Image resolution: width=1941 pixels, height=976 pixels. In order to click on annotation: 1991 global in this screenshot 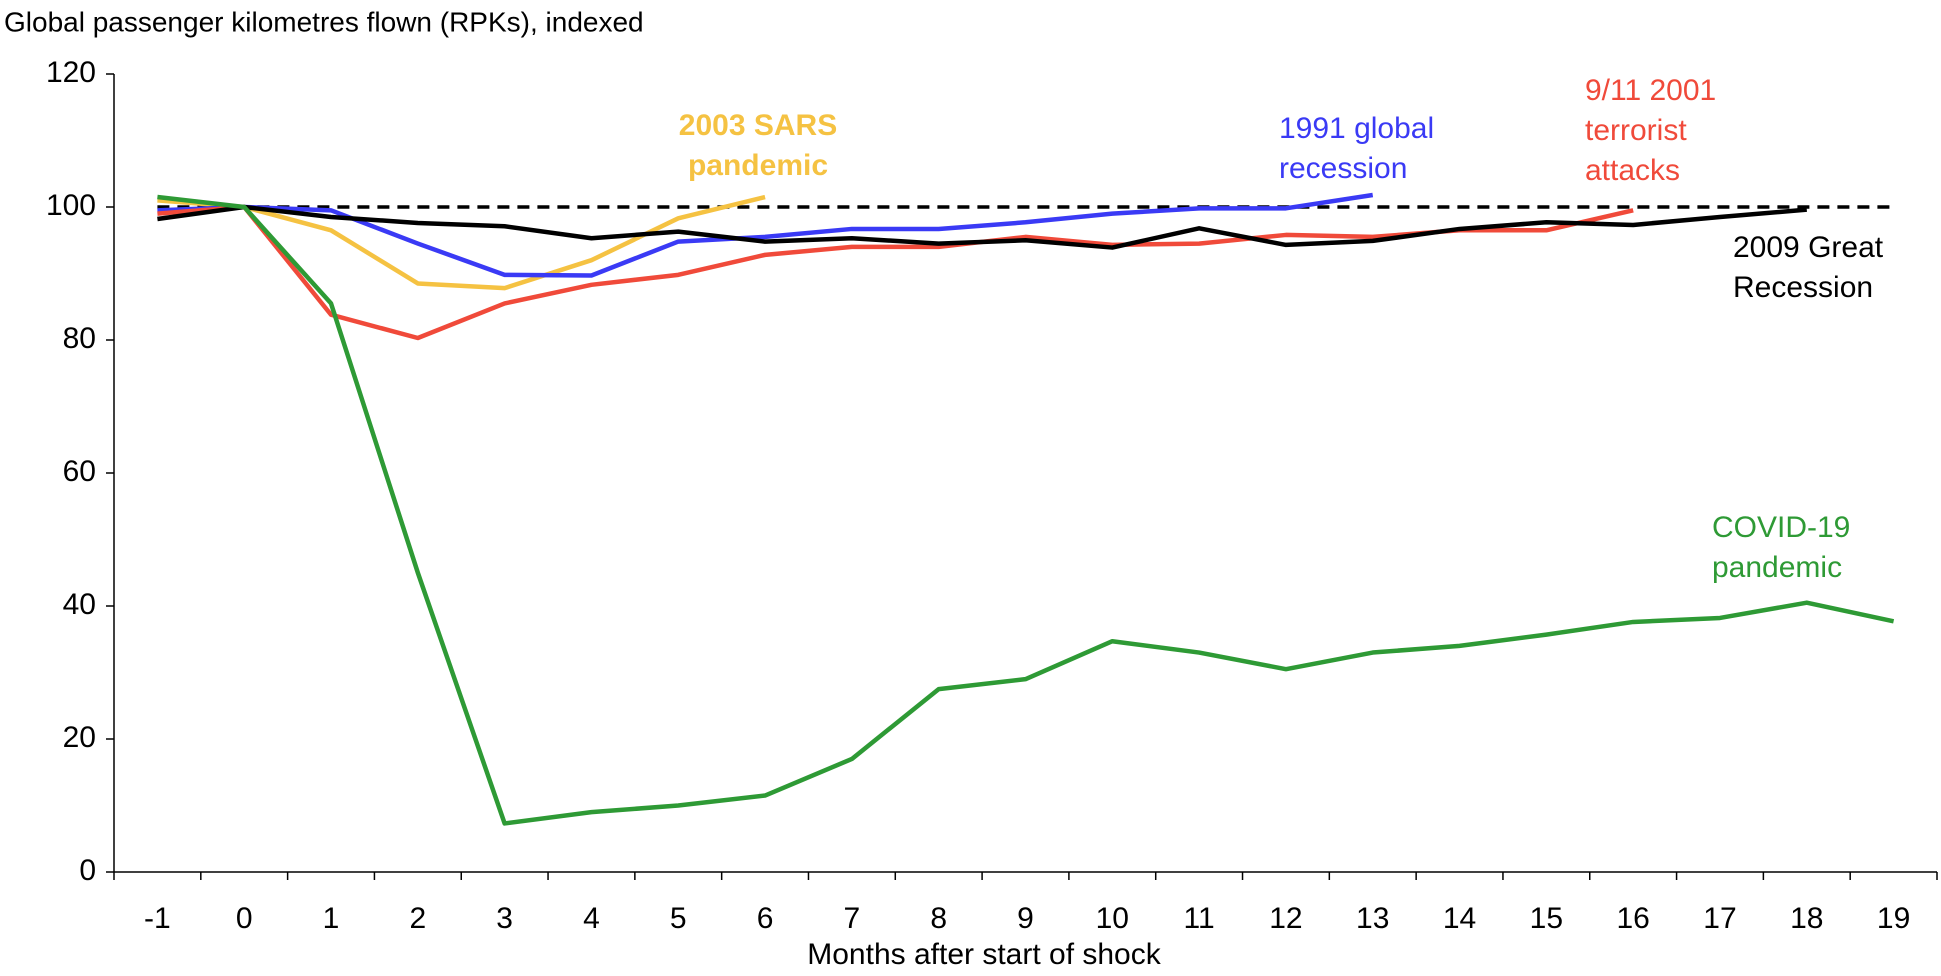, I will do `click(1356, 128)`.